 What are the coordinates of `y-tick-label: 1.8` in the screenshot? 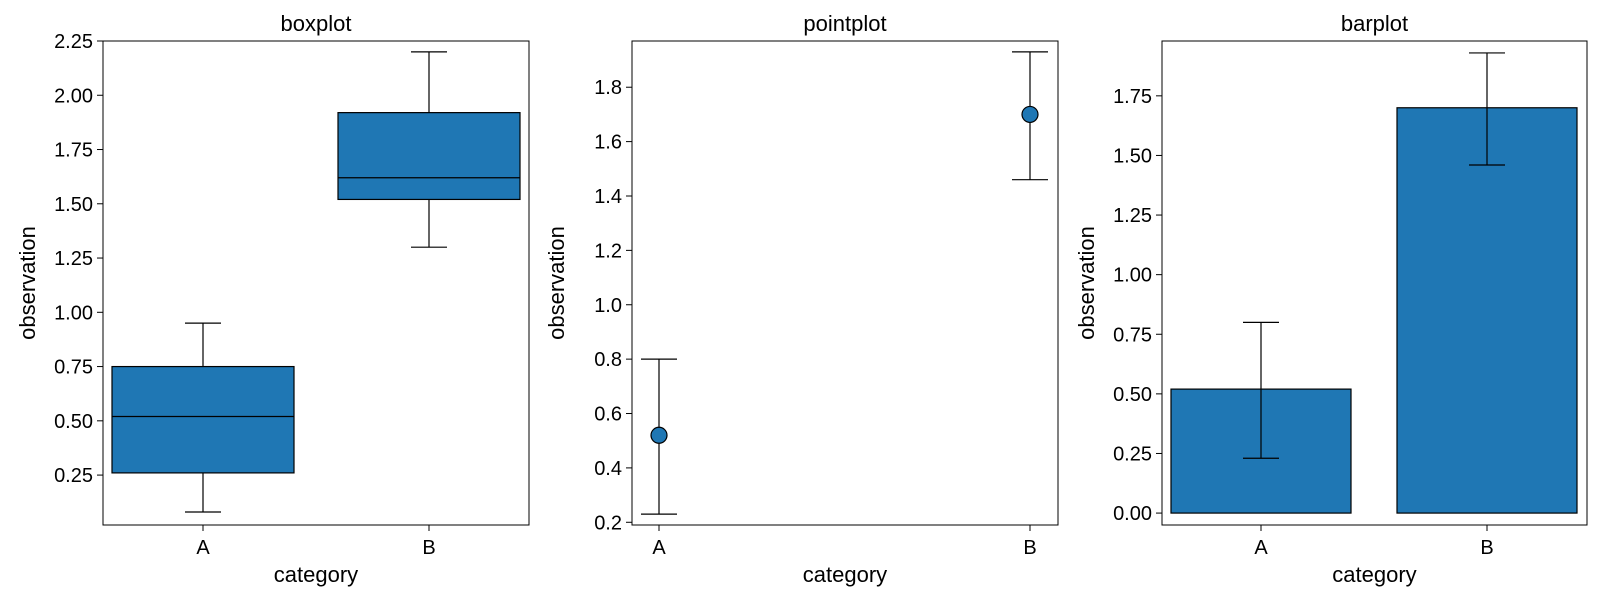 It's located at (608, 88).